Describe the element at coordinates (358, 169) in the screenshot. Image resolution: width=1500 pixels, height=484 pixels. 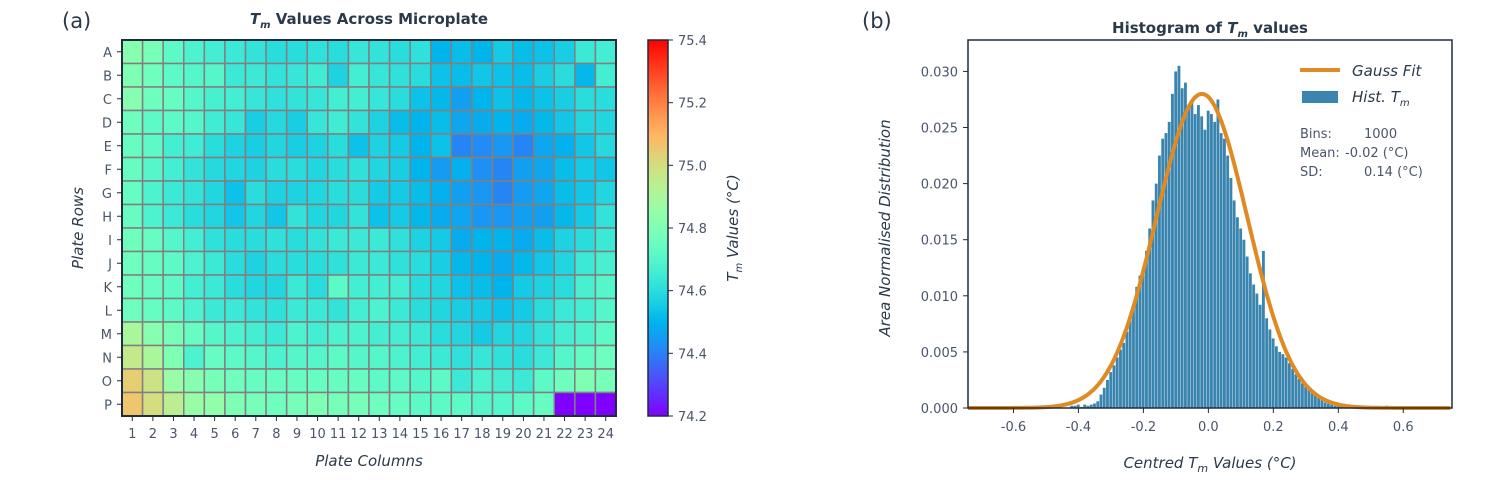
I see `cell-F12` at that location.